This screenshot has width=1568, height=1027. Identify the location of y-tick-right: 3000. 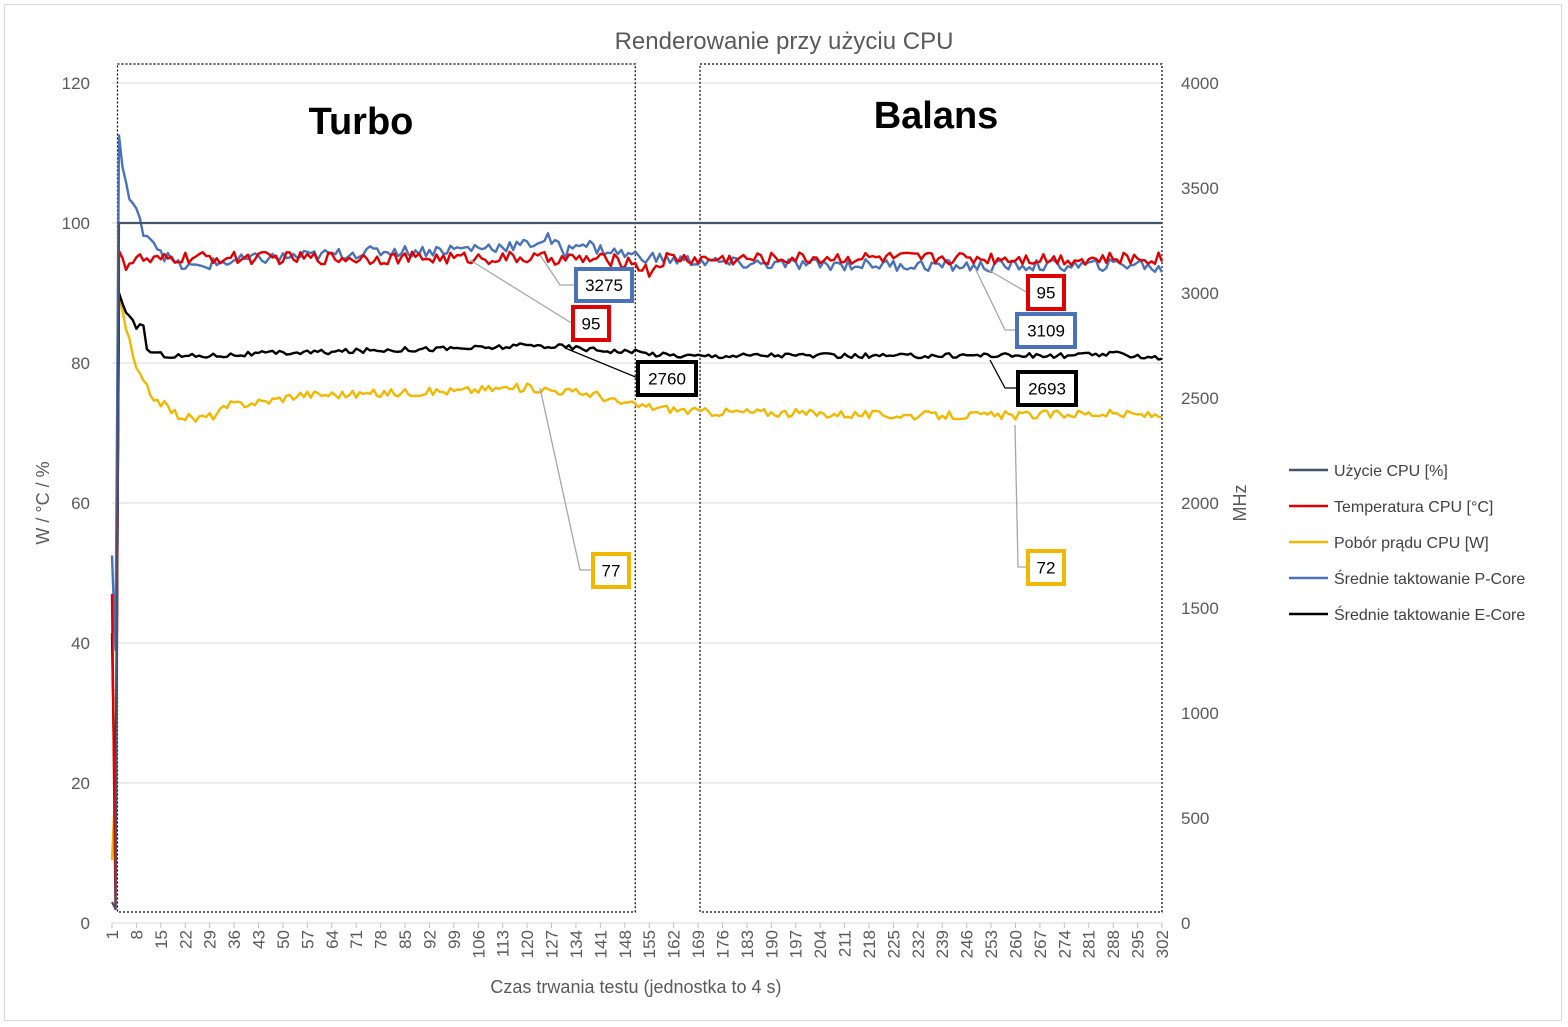
(1200, 293).